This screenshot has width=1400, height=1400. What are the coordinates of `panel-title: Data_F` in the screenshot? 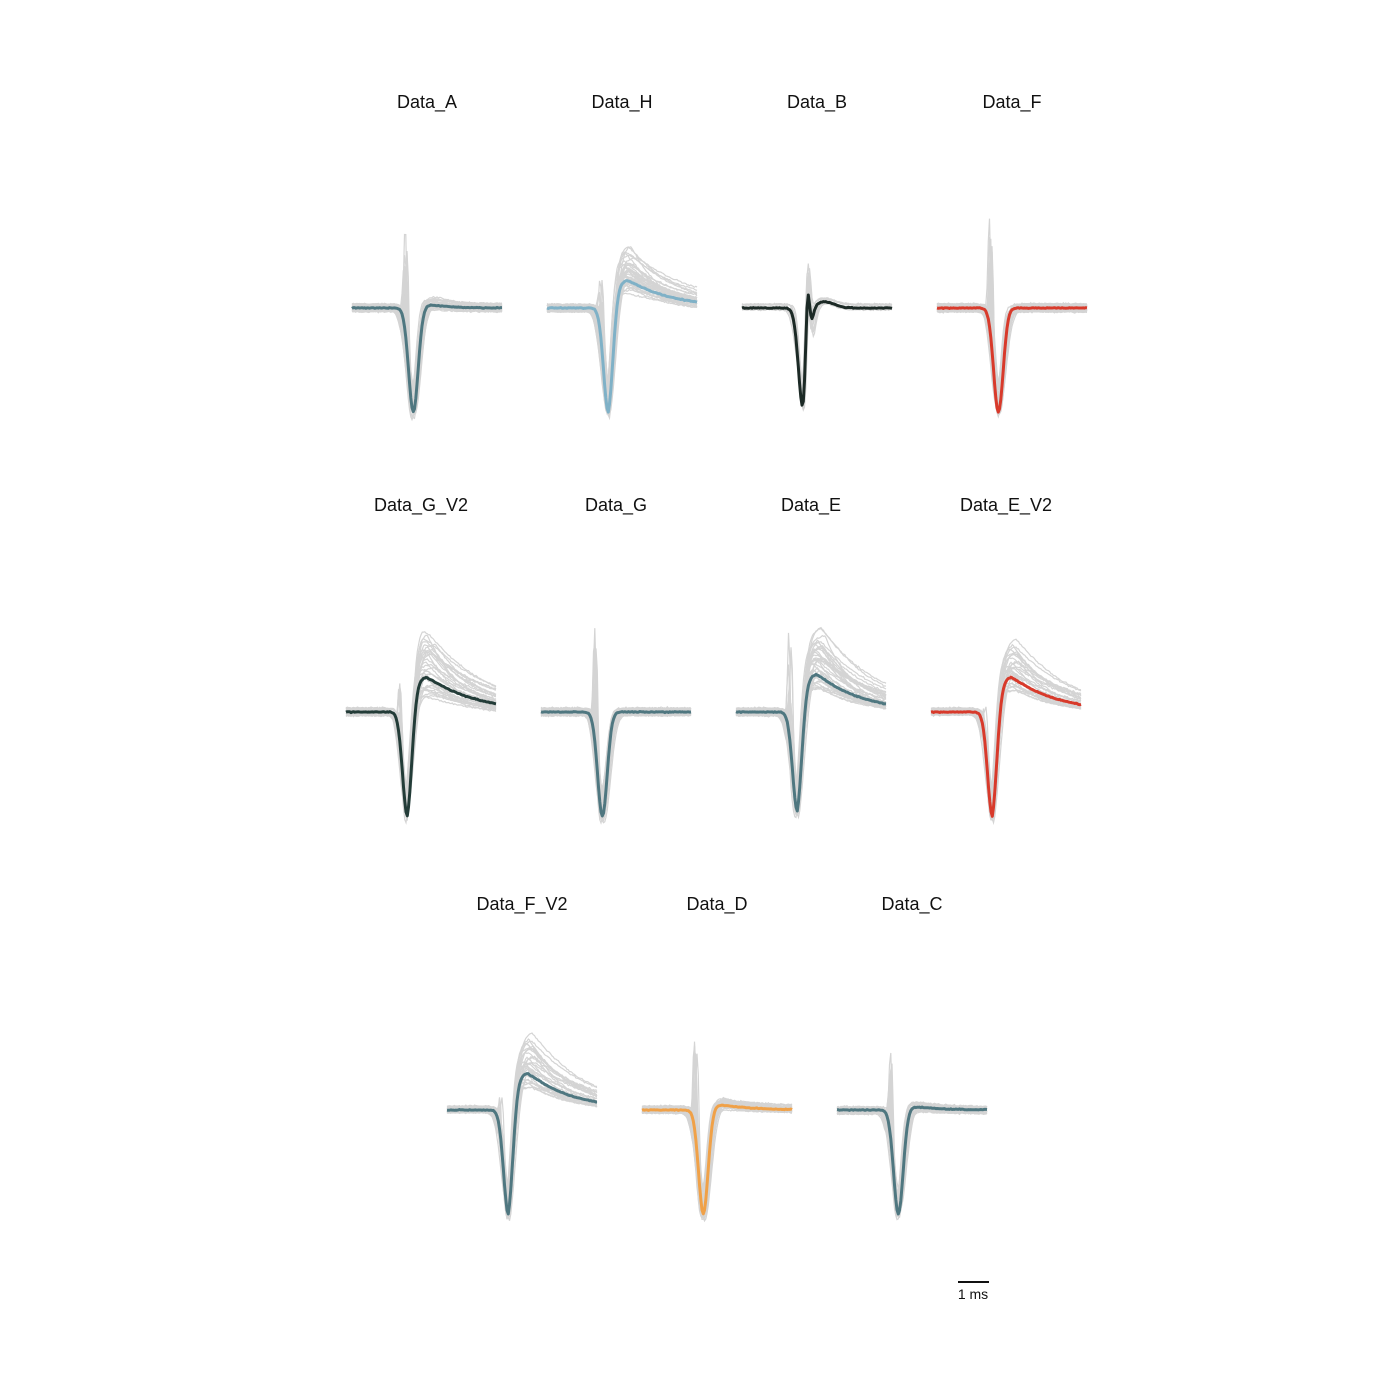 It's located at (1011, 102).